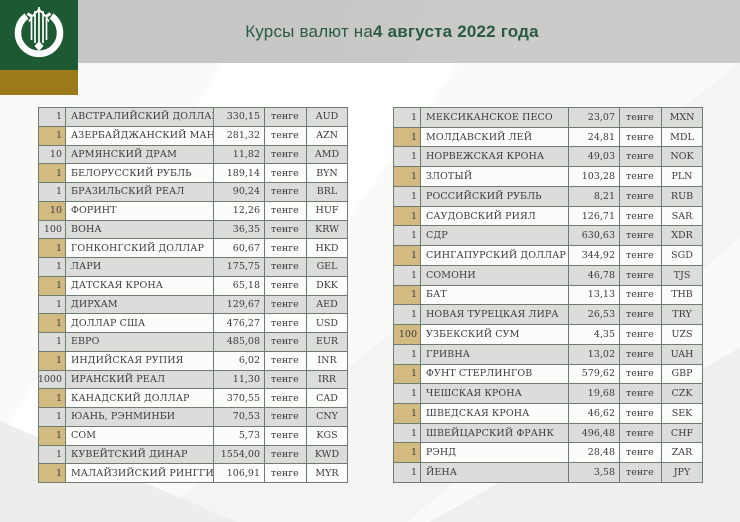  I want to click on code-cell: CAD, so click(327, 398).